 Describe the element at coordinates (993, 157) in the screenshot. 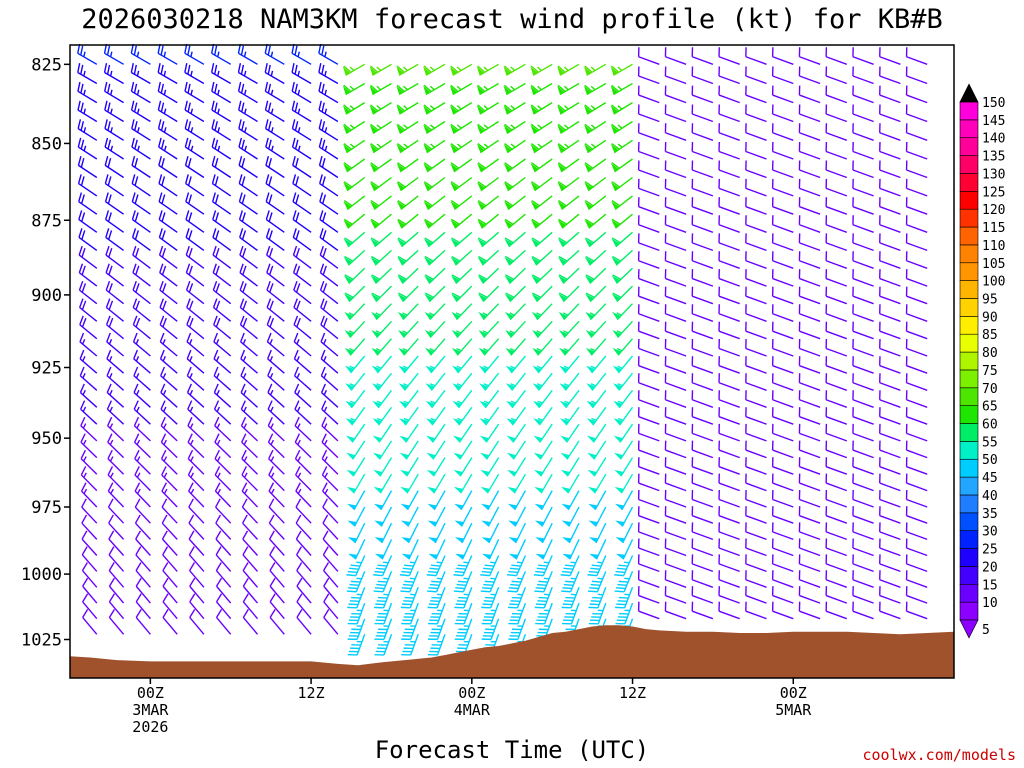

I see `colorbar-label: 135` at that location.